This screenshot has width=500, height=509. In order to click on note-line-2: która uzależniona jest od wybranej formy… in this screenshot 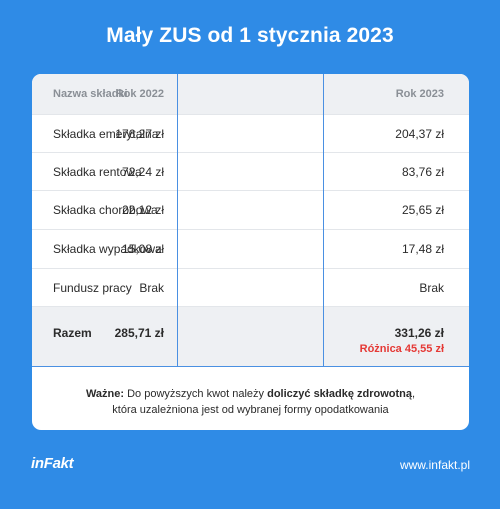, I will do `click(250, 410)`.